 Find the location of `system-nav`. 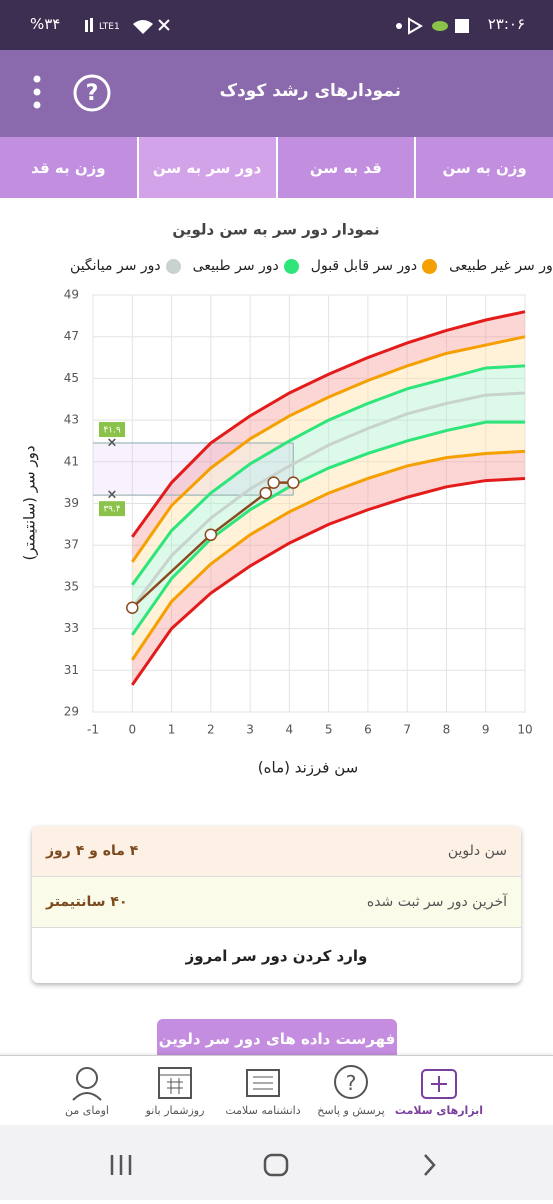

system-nav is located at coordinates (276, 1162).